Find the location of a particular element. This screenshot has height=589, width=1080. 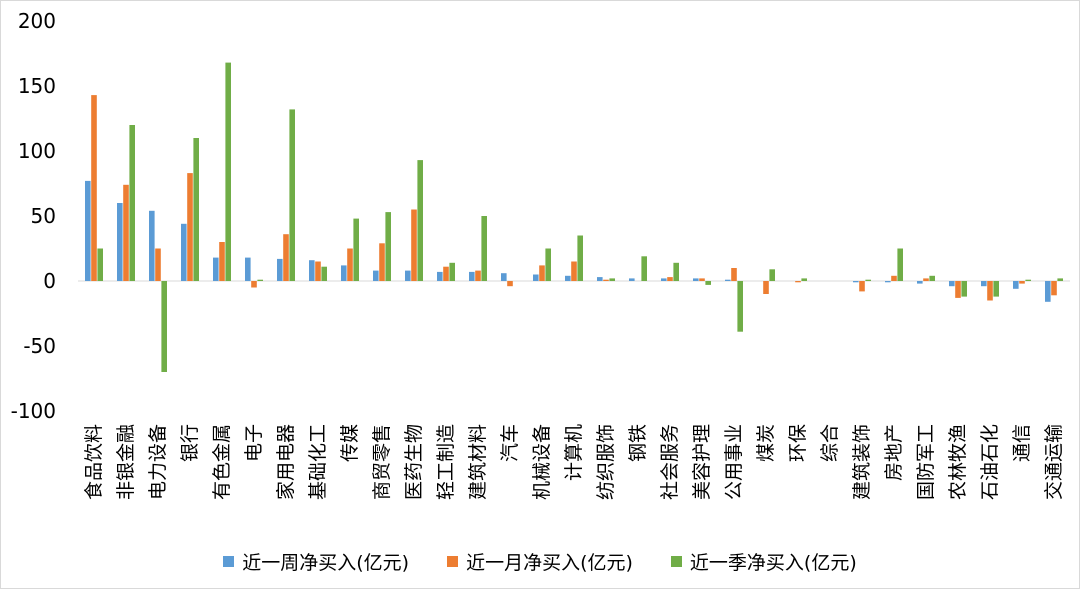

category-label: 有色金属 is located at coordinates (222, 462).